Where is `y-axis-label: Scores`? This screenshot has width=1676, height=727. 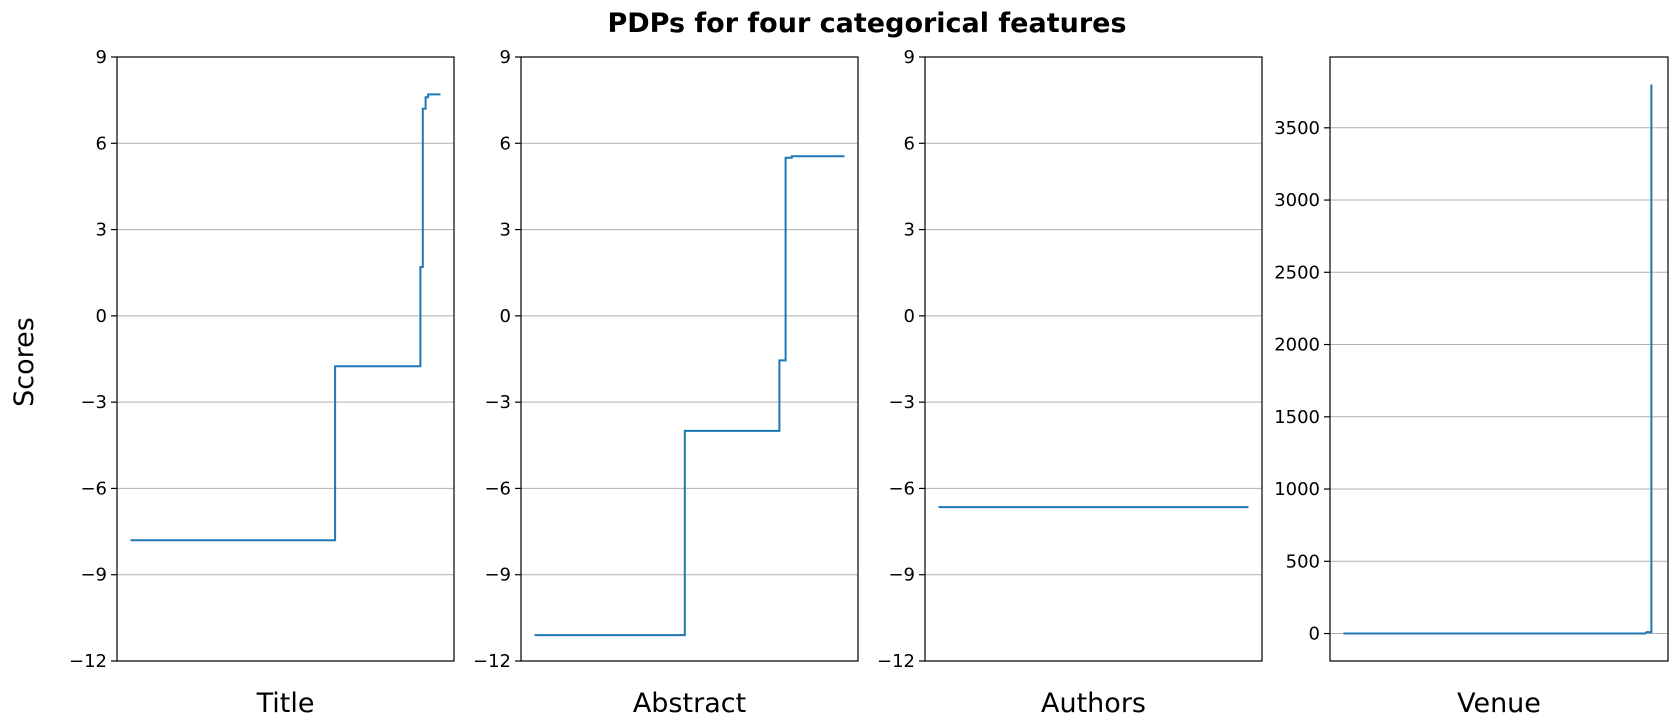
y-axis-label: Scores is located at coordinates (24, 362).